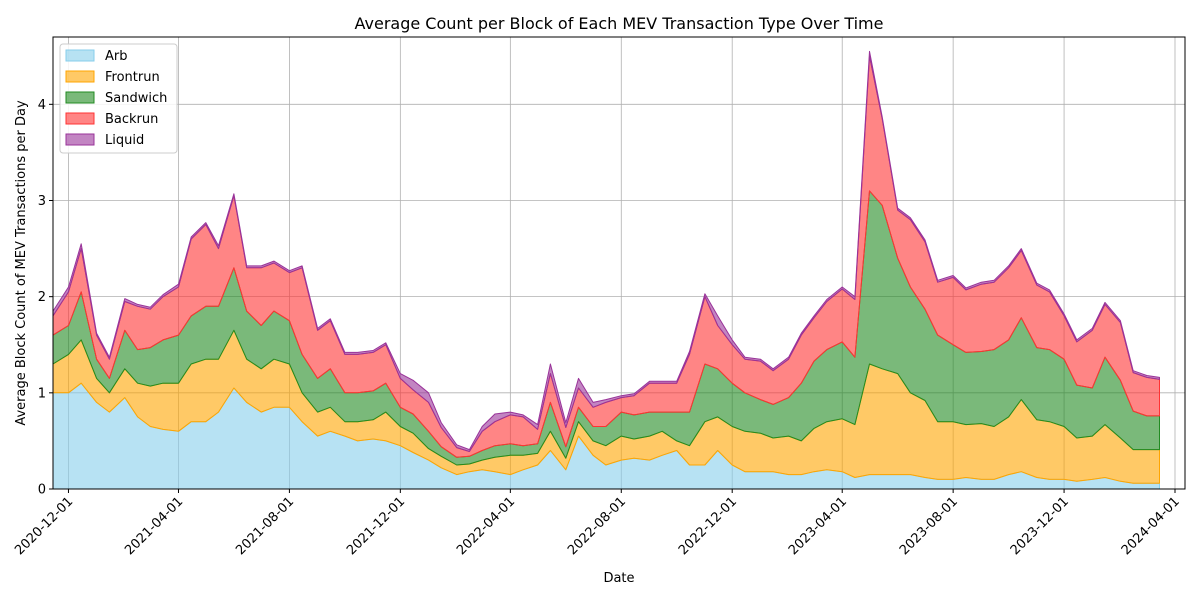 This screenshot has width=1200, height=600. What do you see at coordinates (132, 77) in the screenshot?
I see `legend-label-frontrun: Frontrun` at bounding box center [132, 77].